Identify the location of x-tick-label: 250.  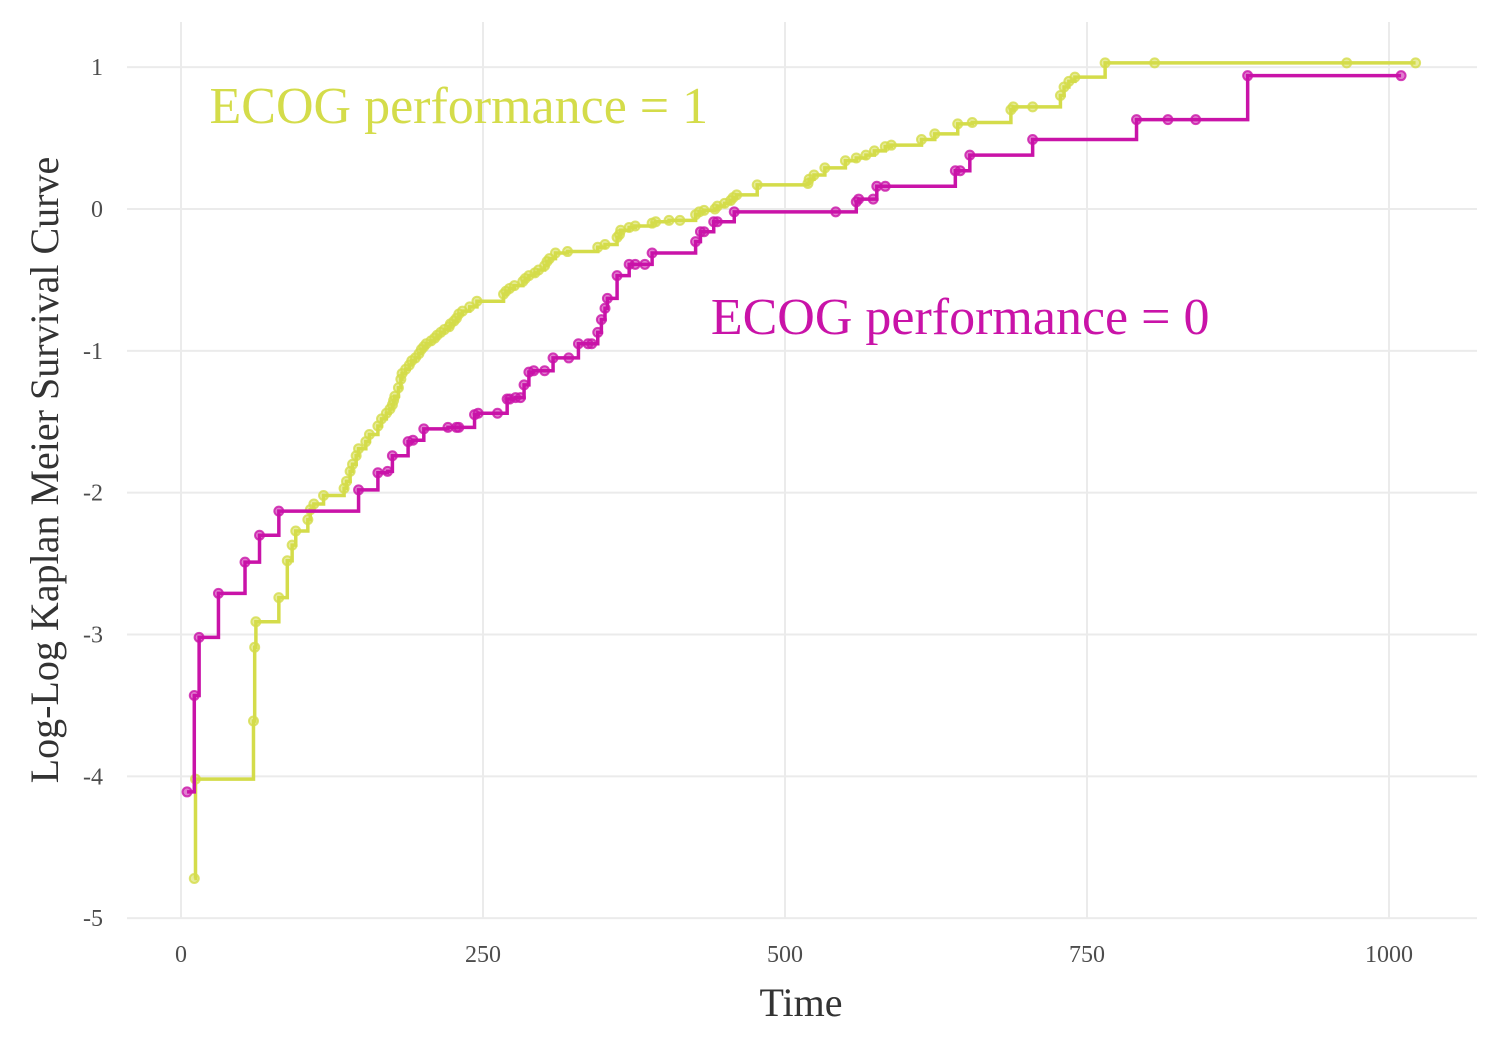
(483, 955).